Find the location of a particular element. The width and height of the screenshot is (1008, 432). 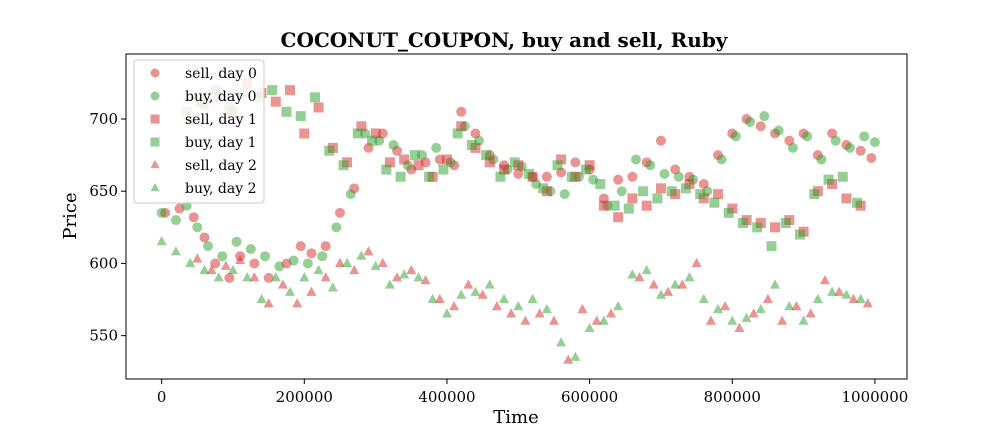

y-tick-label: 650 is located at coordinates (103, 191).